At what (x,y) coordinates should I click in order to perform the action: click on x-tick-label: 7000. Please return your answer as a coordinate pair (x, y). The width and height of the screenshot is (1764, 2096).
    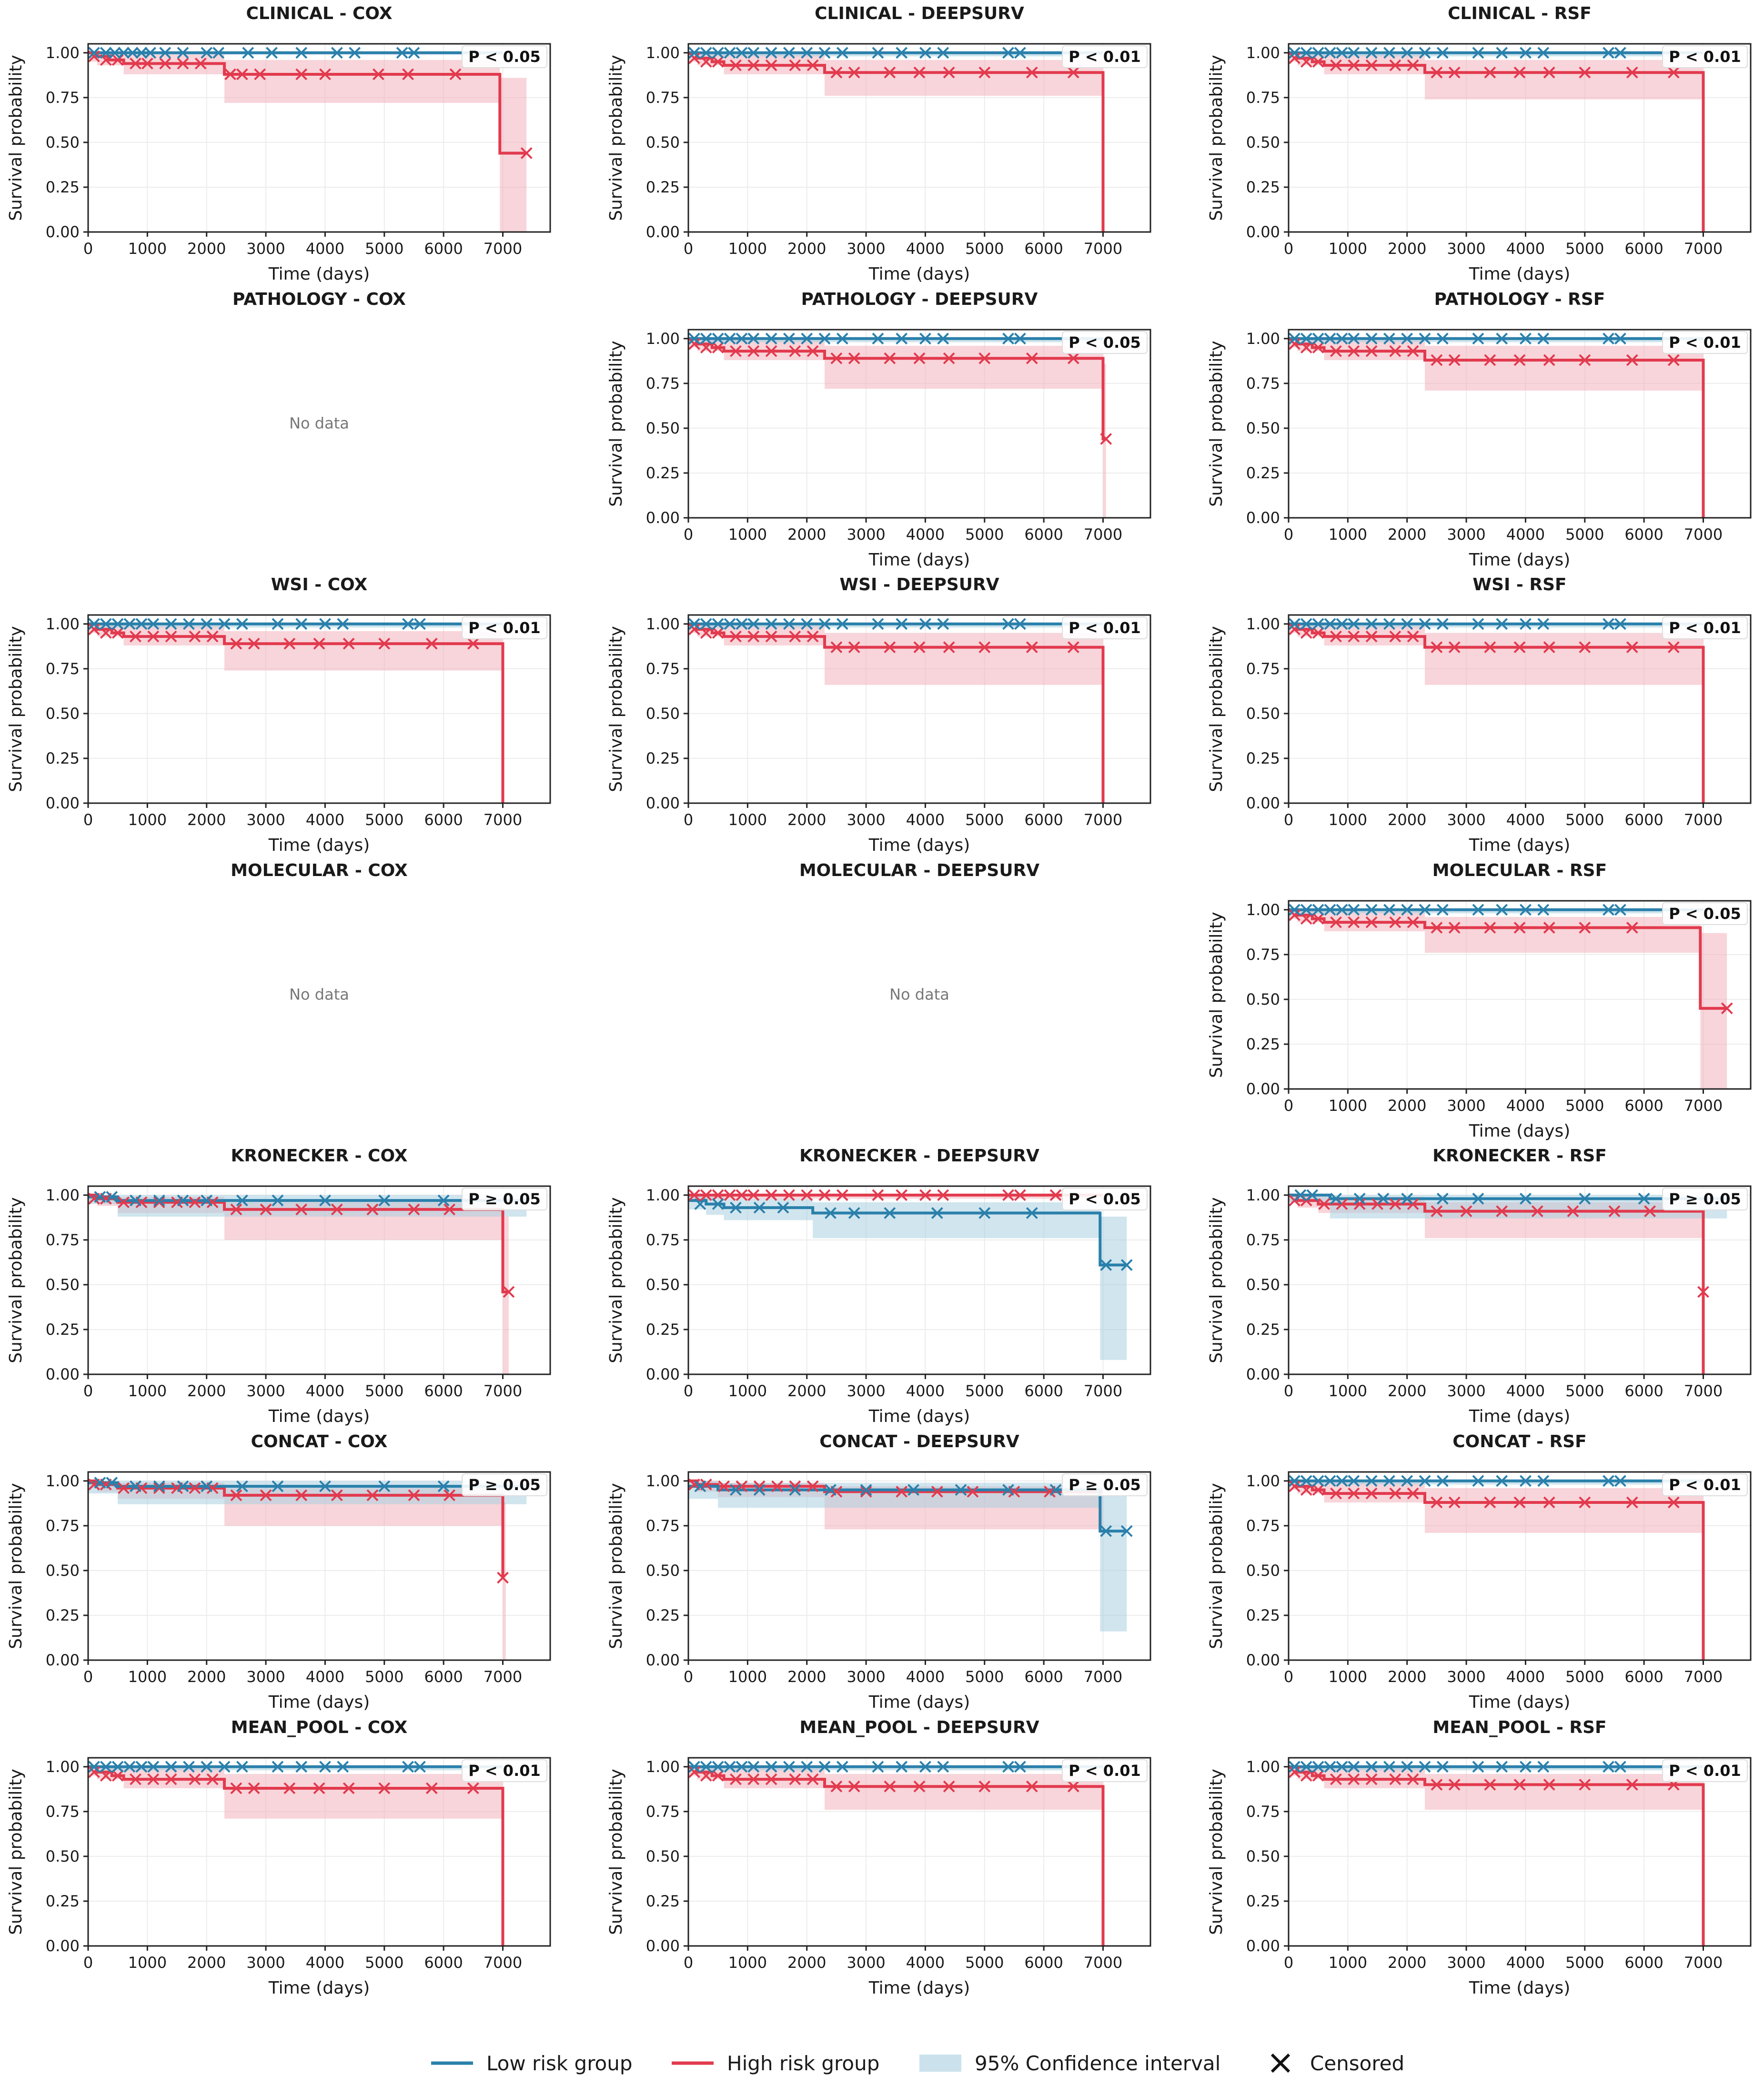
    Looking at the image, I should click on (1703, 820).